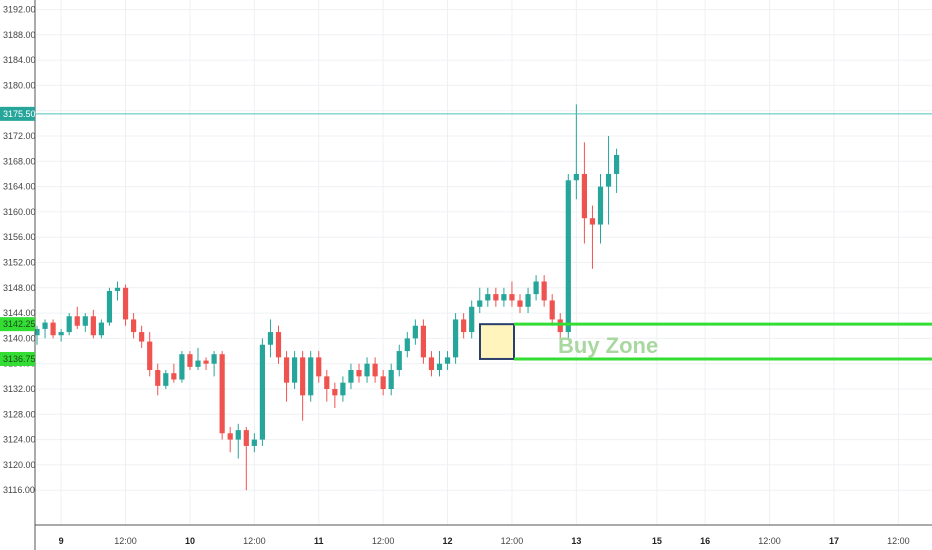 The image size is (932, 550). Describe the element at coordinates (19, 187) in the screenshot. I see `y-tick-label: 3164.00` at that location.